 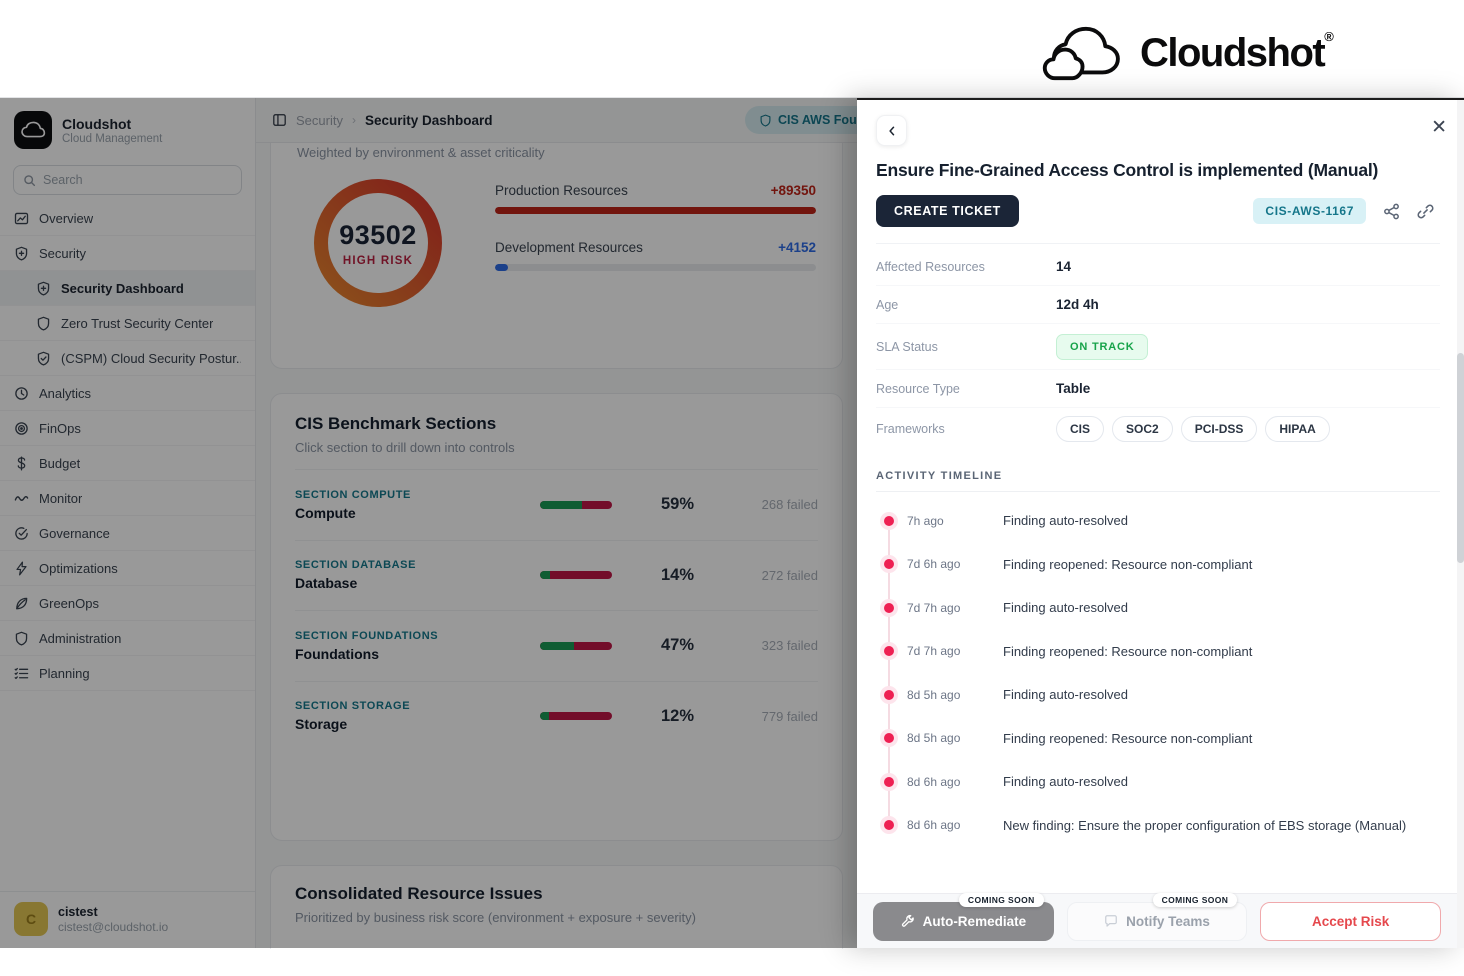 I want to click on share-icon, so click(x=1391, y=211).